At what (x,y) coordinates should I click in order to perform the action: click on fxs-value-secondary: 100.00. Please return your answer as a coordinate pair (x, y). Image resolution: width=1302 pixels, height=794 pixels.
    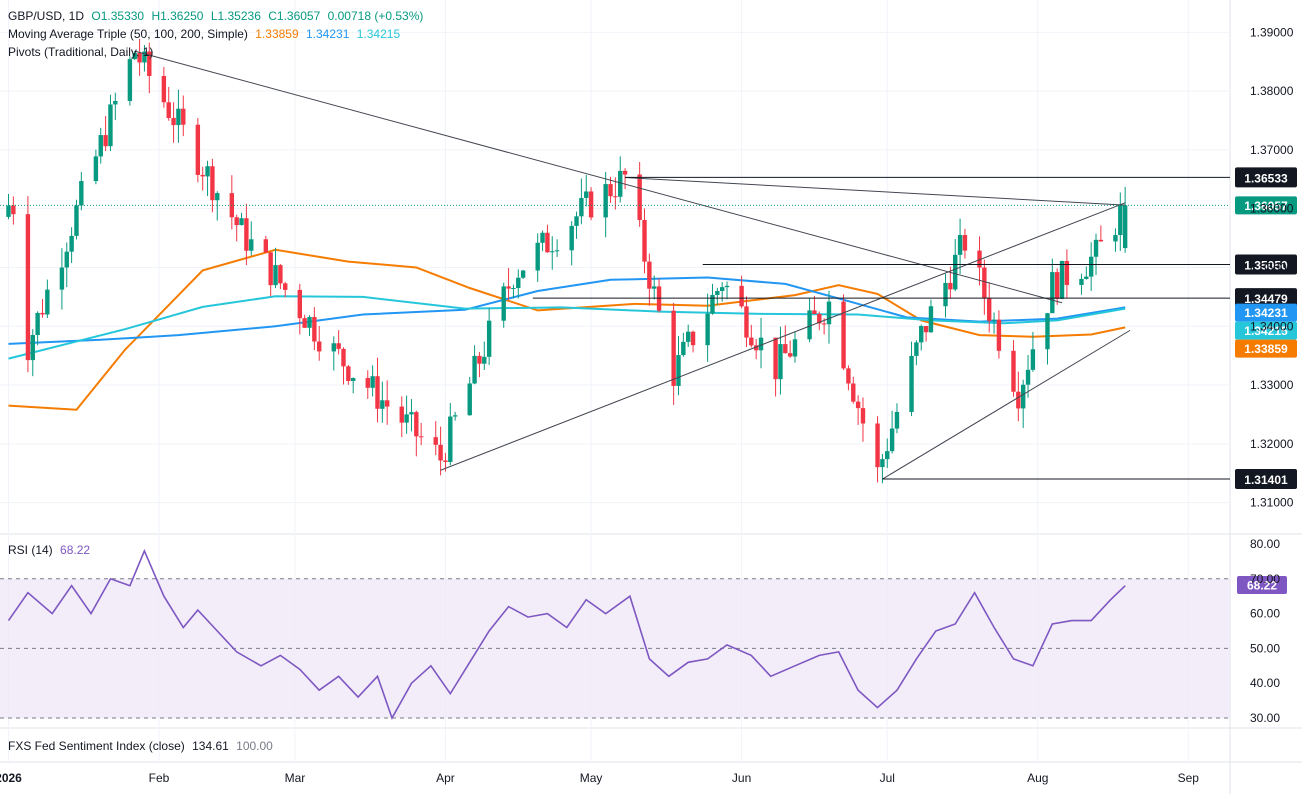
    Looking at the image, I should click on (254, 746).